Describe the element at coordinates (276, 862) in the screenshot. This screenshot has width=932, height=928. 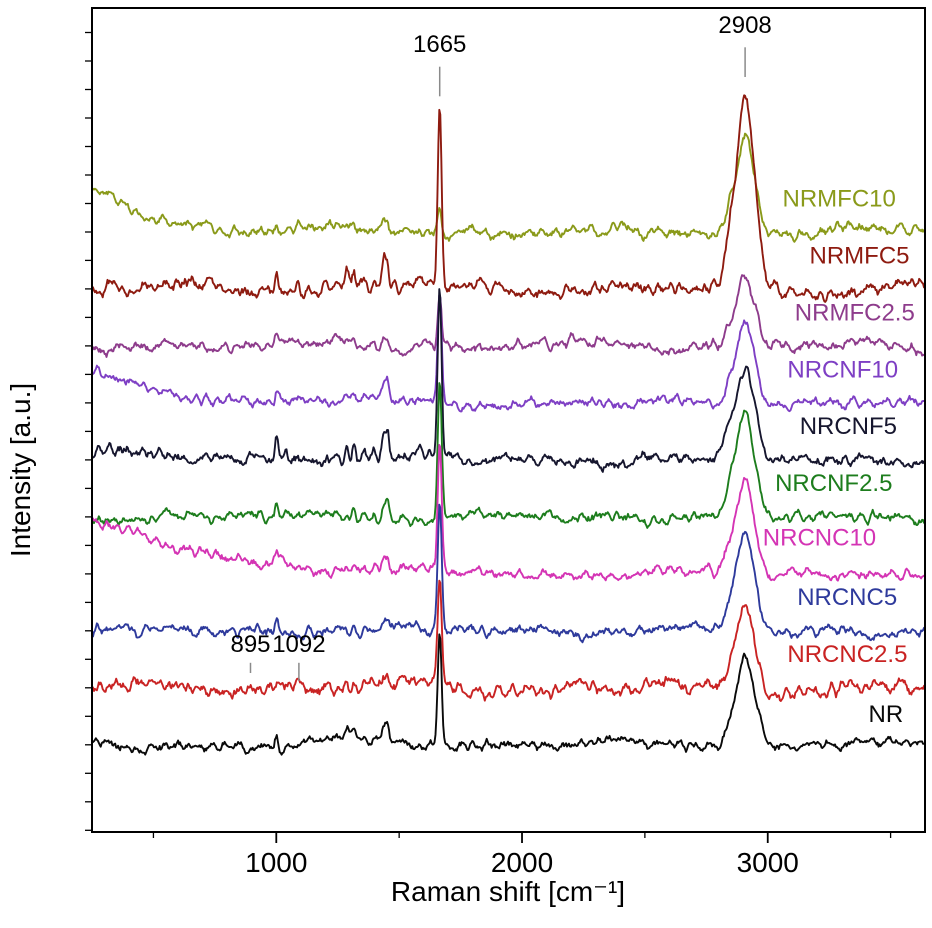
I see `x-tick-label: 1000` at that location.